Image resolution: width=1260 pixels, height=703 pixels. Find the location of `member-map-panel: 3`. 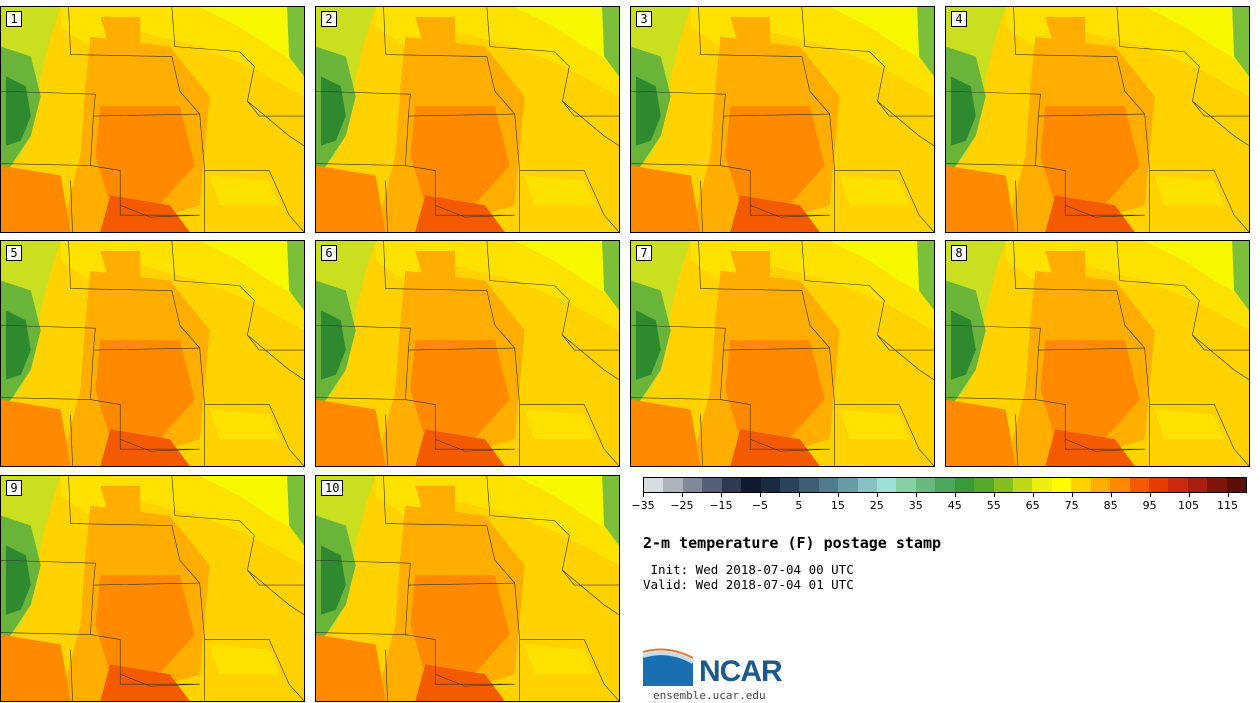

member-map-panel: 3 is located at coordinates (782, 119).